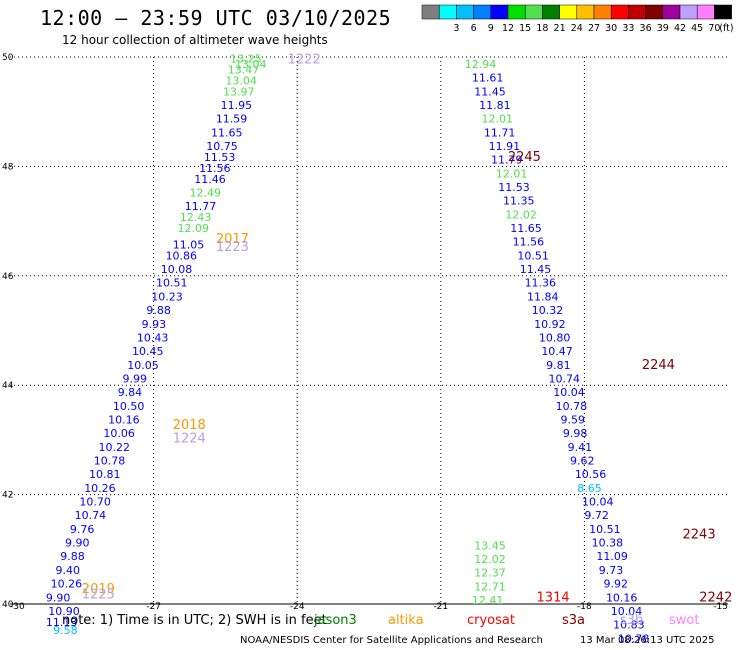 The width and height of the screenshot is (740, 650). What do you see at coordinates (490, 545) in the screenshot?
I see `wave-height-value: 13.45` at bounding box center [490, 545].